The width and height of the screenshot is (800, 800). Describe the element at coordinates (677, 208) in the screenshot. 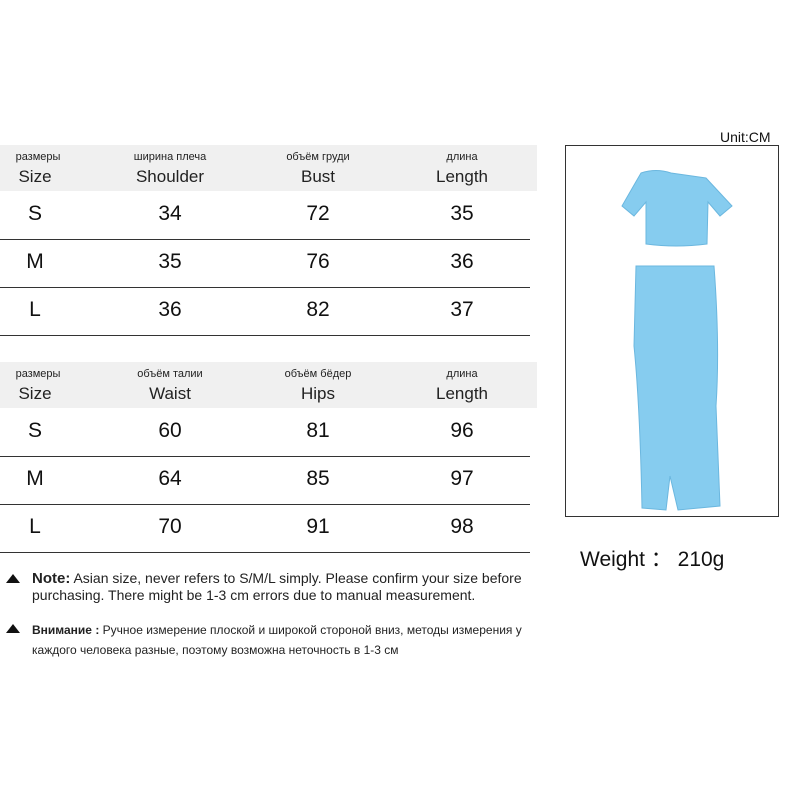

I see `crop-top-shirt` at that location.